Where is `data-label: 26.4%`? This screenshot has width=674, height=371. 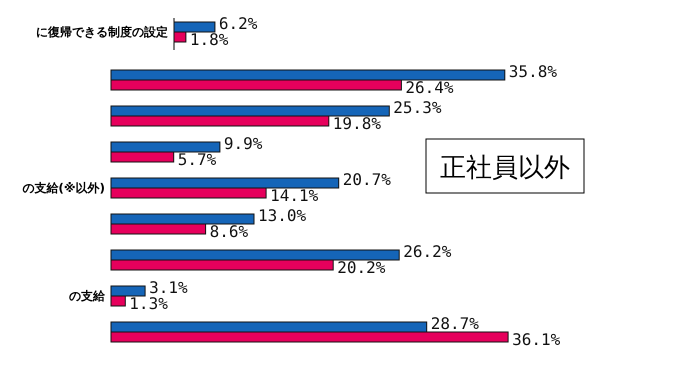
data-label: 26.4% is located at coordinates (429, 87).